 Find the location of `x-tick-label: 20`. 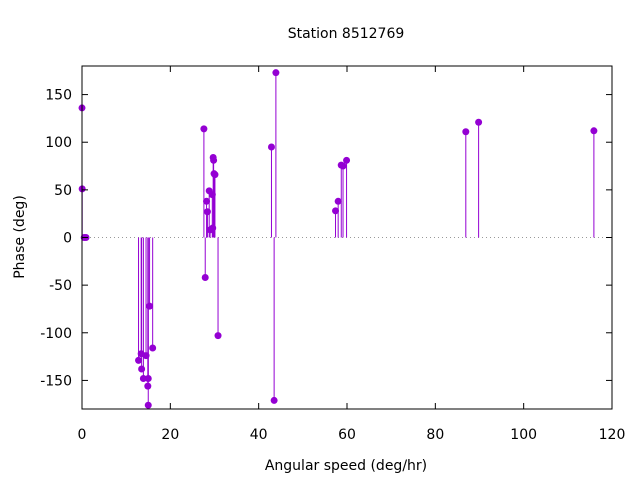

x-tick-label: 20 is located at coordinates (170, 435).